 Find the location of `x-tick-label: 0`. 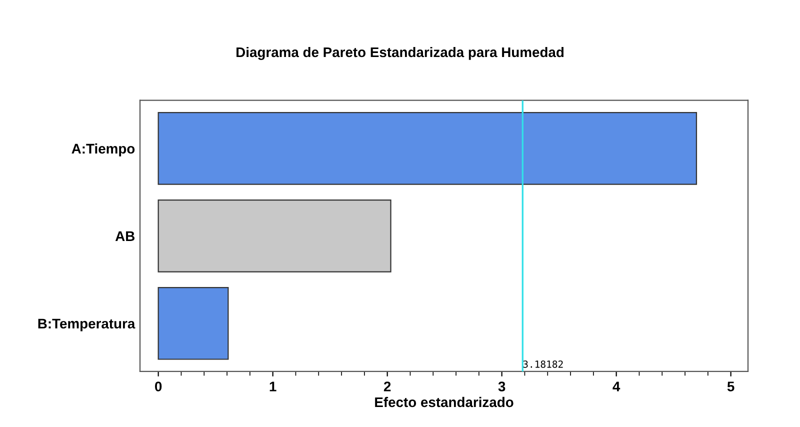

x-tick-label: 0 is located at coordinates (158, 387).